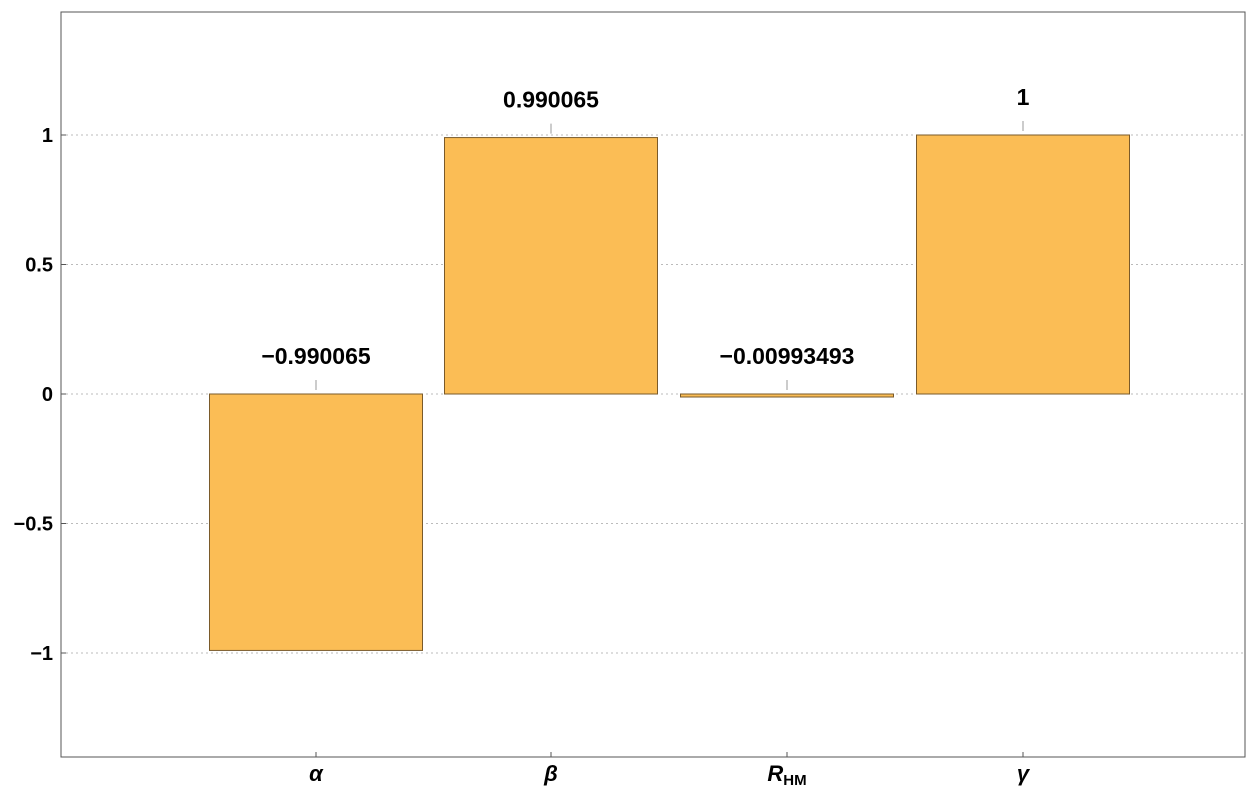 This screenshot has height=786, width=1249. What do you see at coordinates (41, 654) in the screenshot?
I see `y-tick-label: −1` at bounding box center [41, 654].